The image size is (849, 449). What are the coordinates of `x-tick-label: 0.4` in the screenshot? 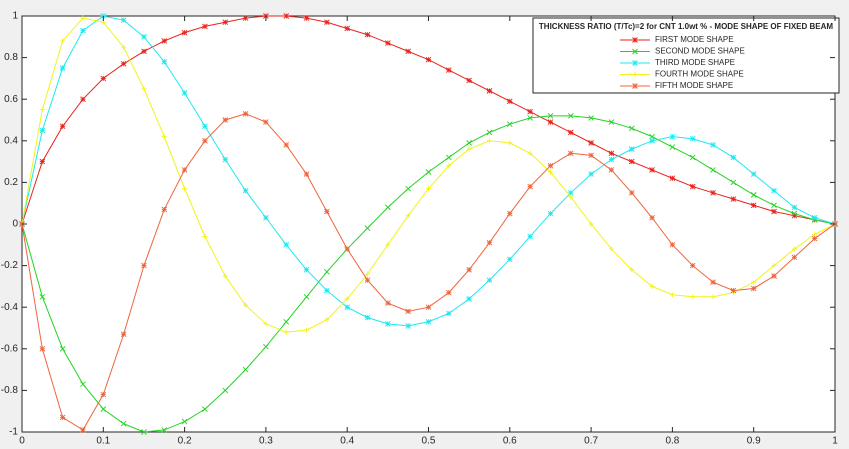 It's located at (347, 441).